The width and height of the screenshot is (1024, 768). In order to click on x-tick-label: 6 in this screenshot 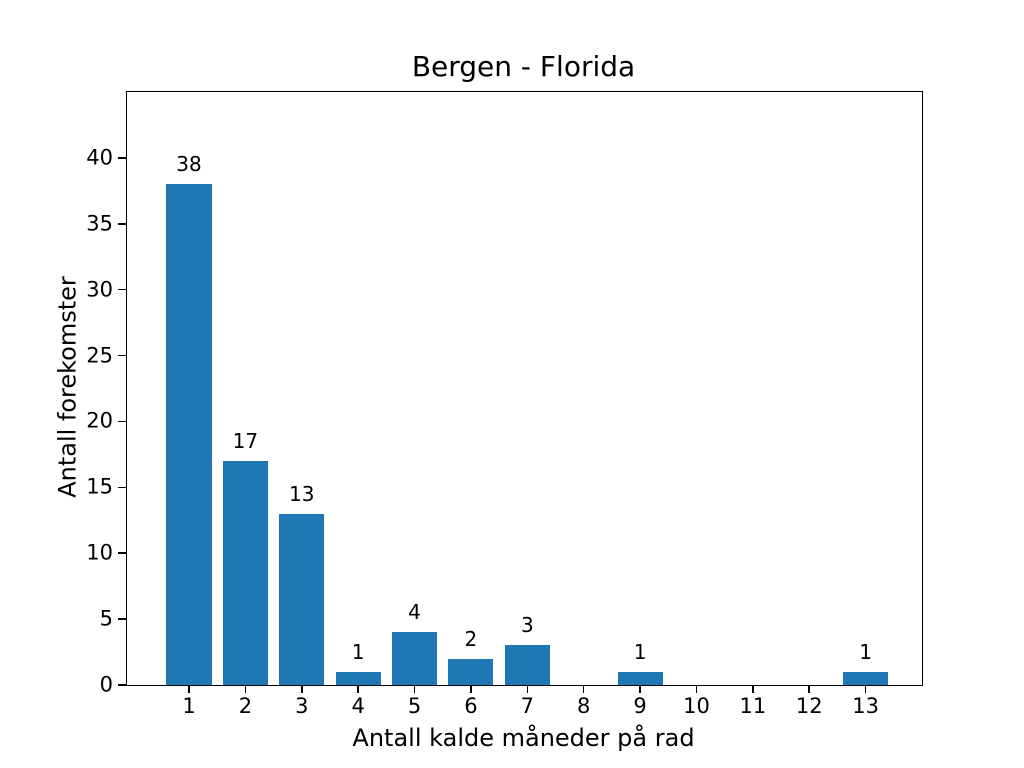, I will do `click(471, 706)`.